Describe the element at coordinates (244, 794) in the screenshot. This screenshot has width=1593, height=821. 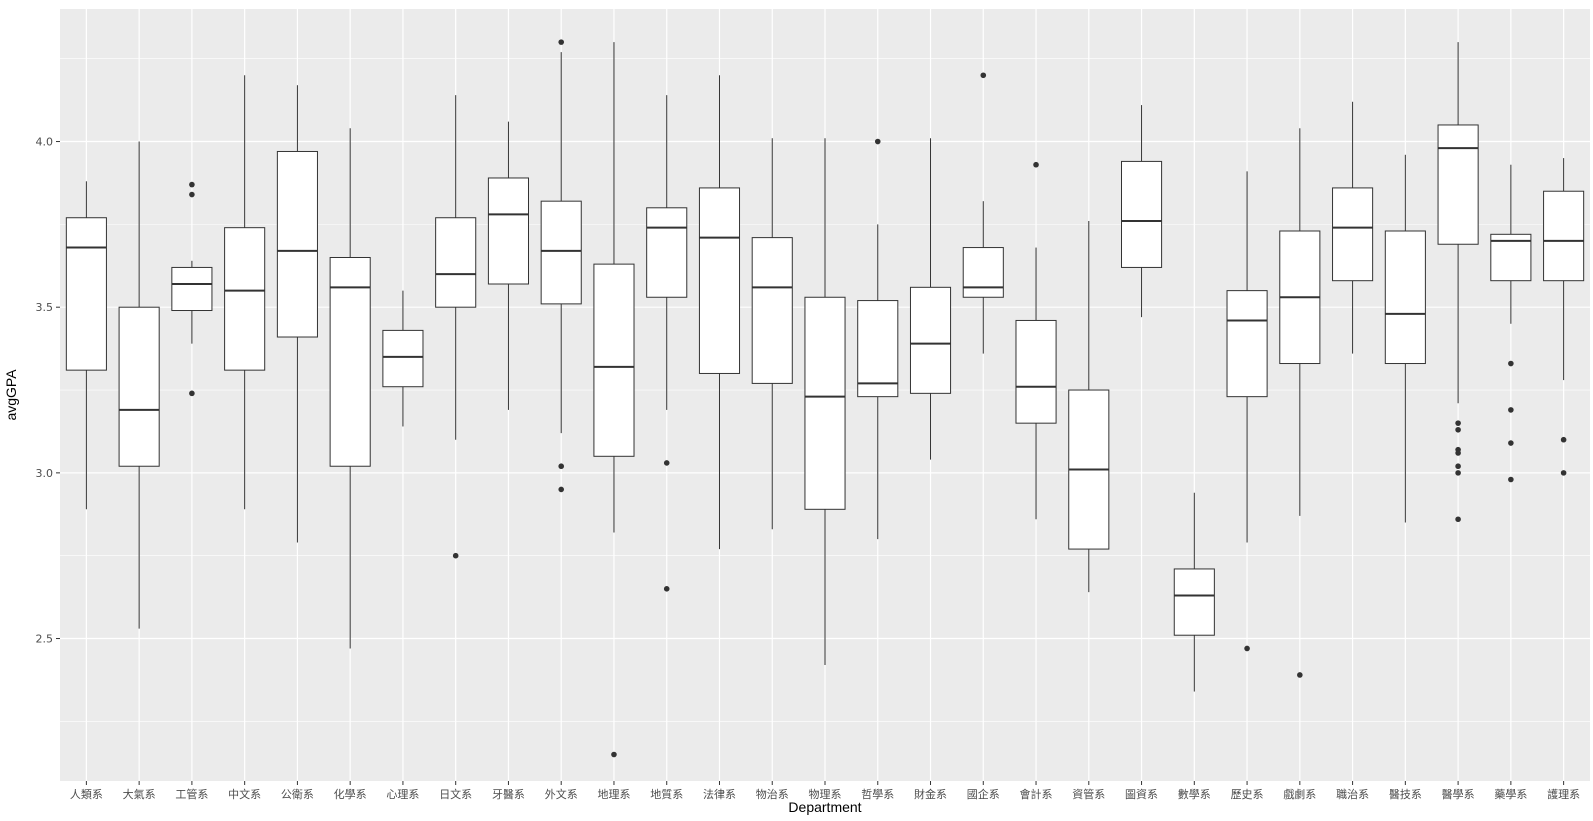
I see `x-tick-label: 中文系` at that location.